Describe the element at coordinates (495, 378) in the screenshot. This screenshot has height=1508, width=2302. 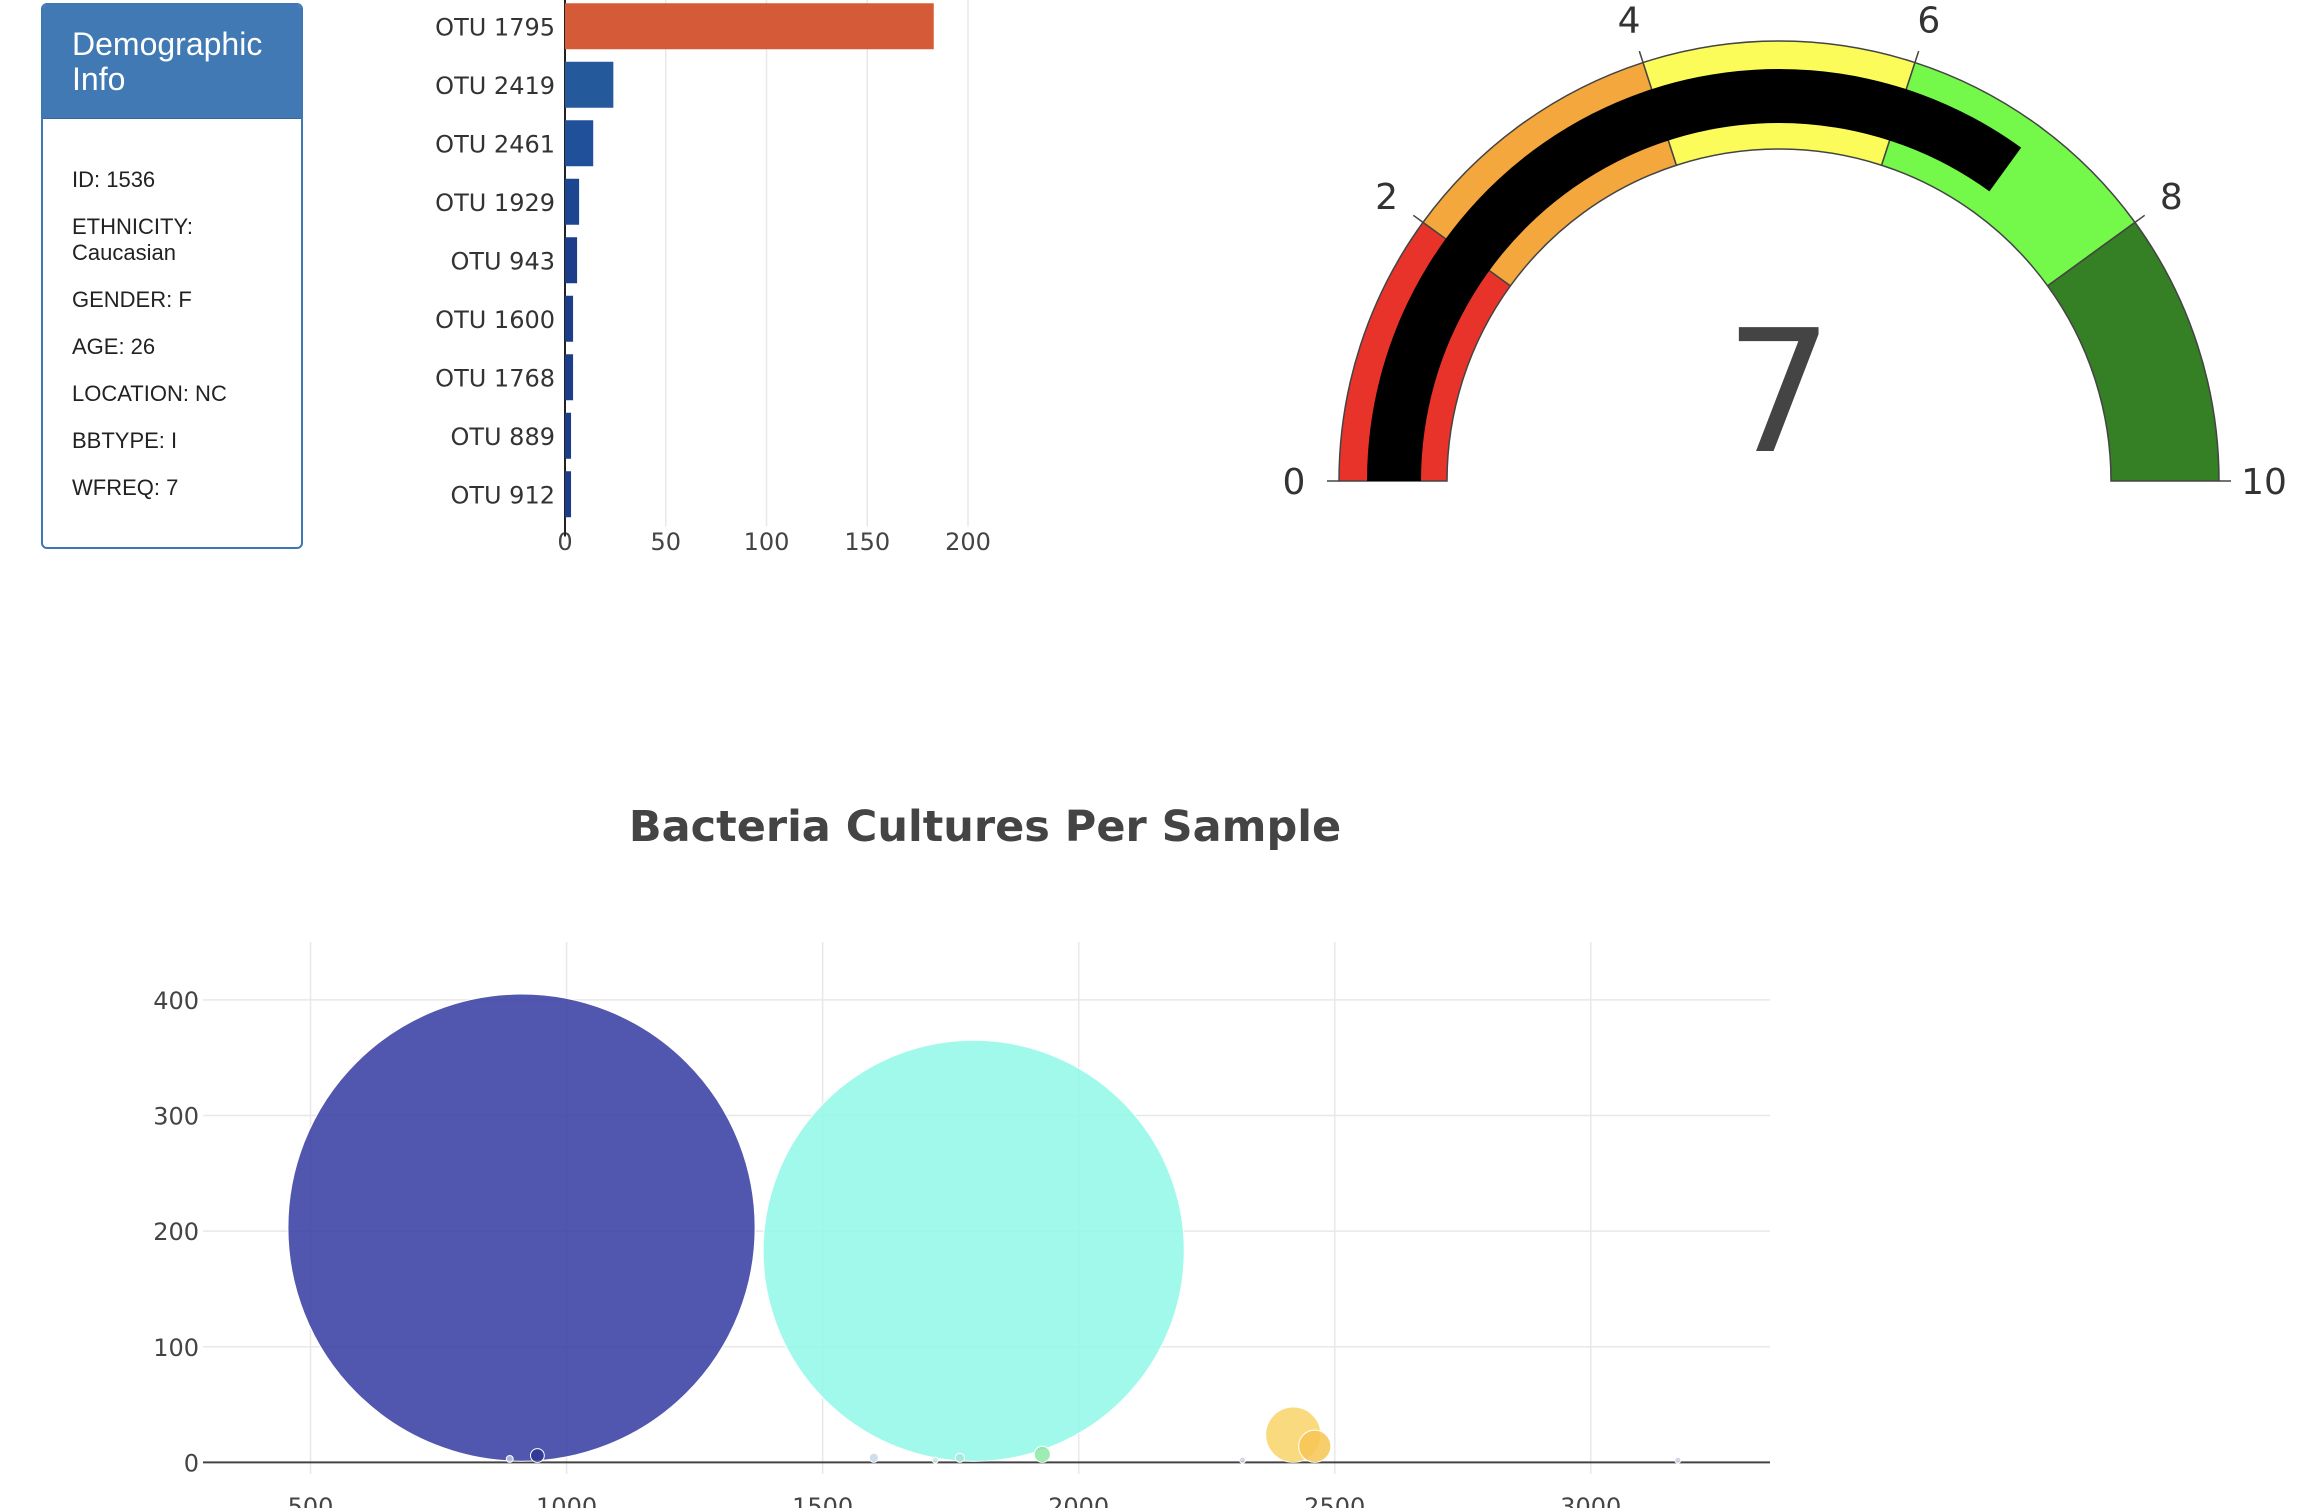
I see `bar-category-label: OTU 1768` at that location.